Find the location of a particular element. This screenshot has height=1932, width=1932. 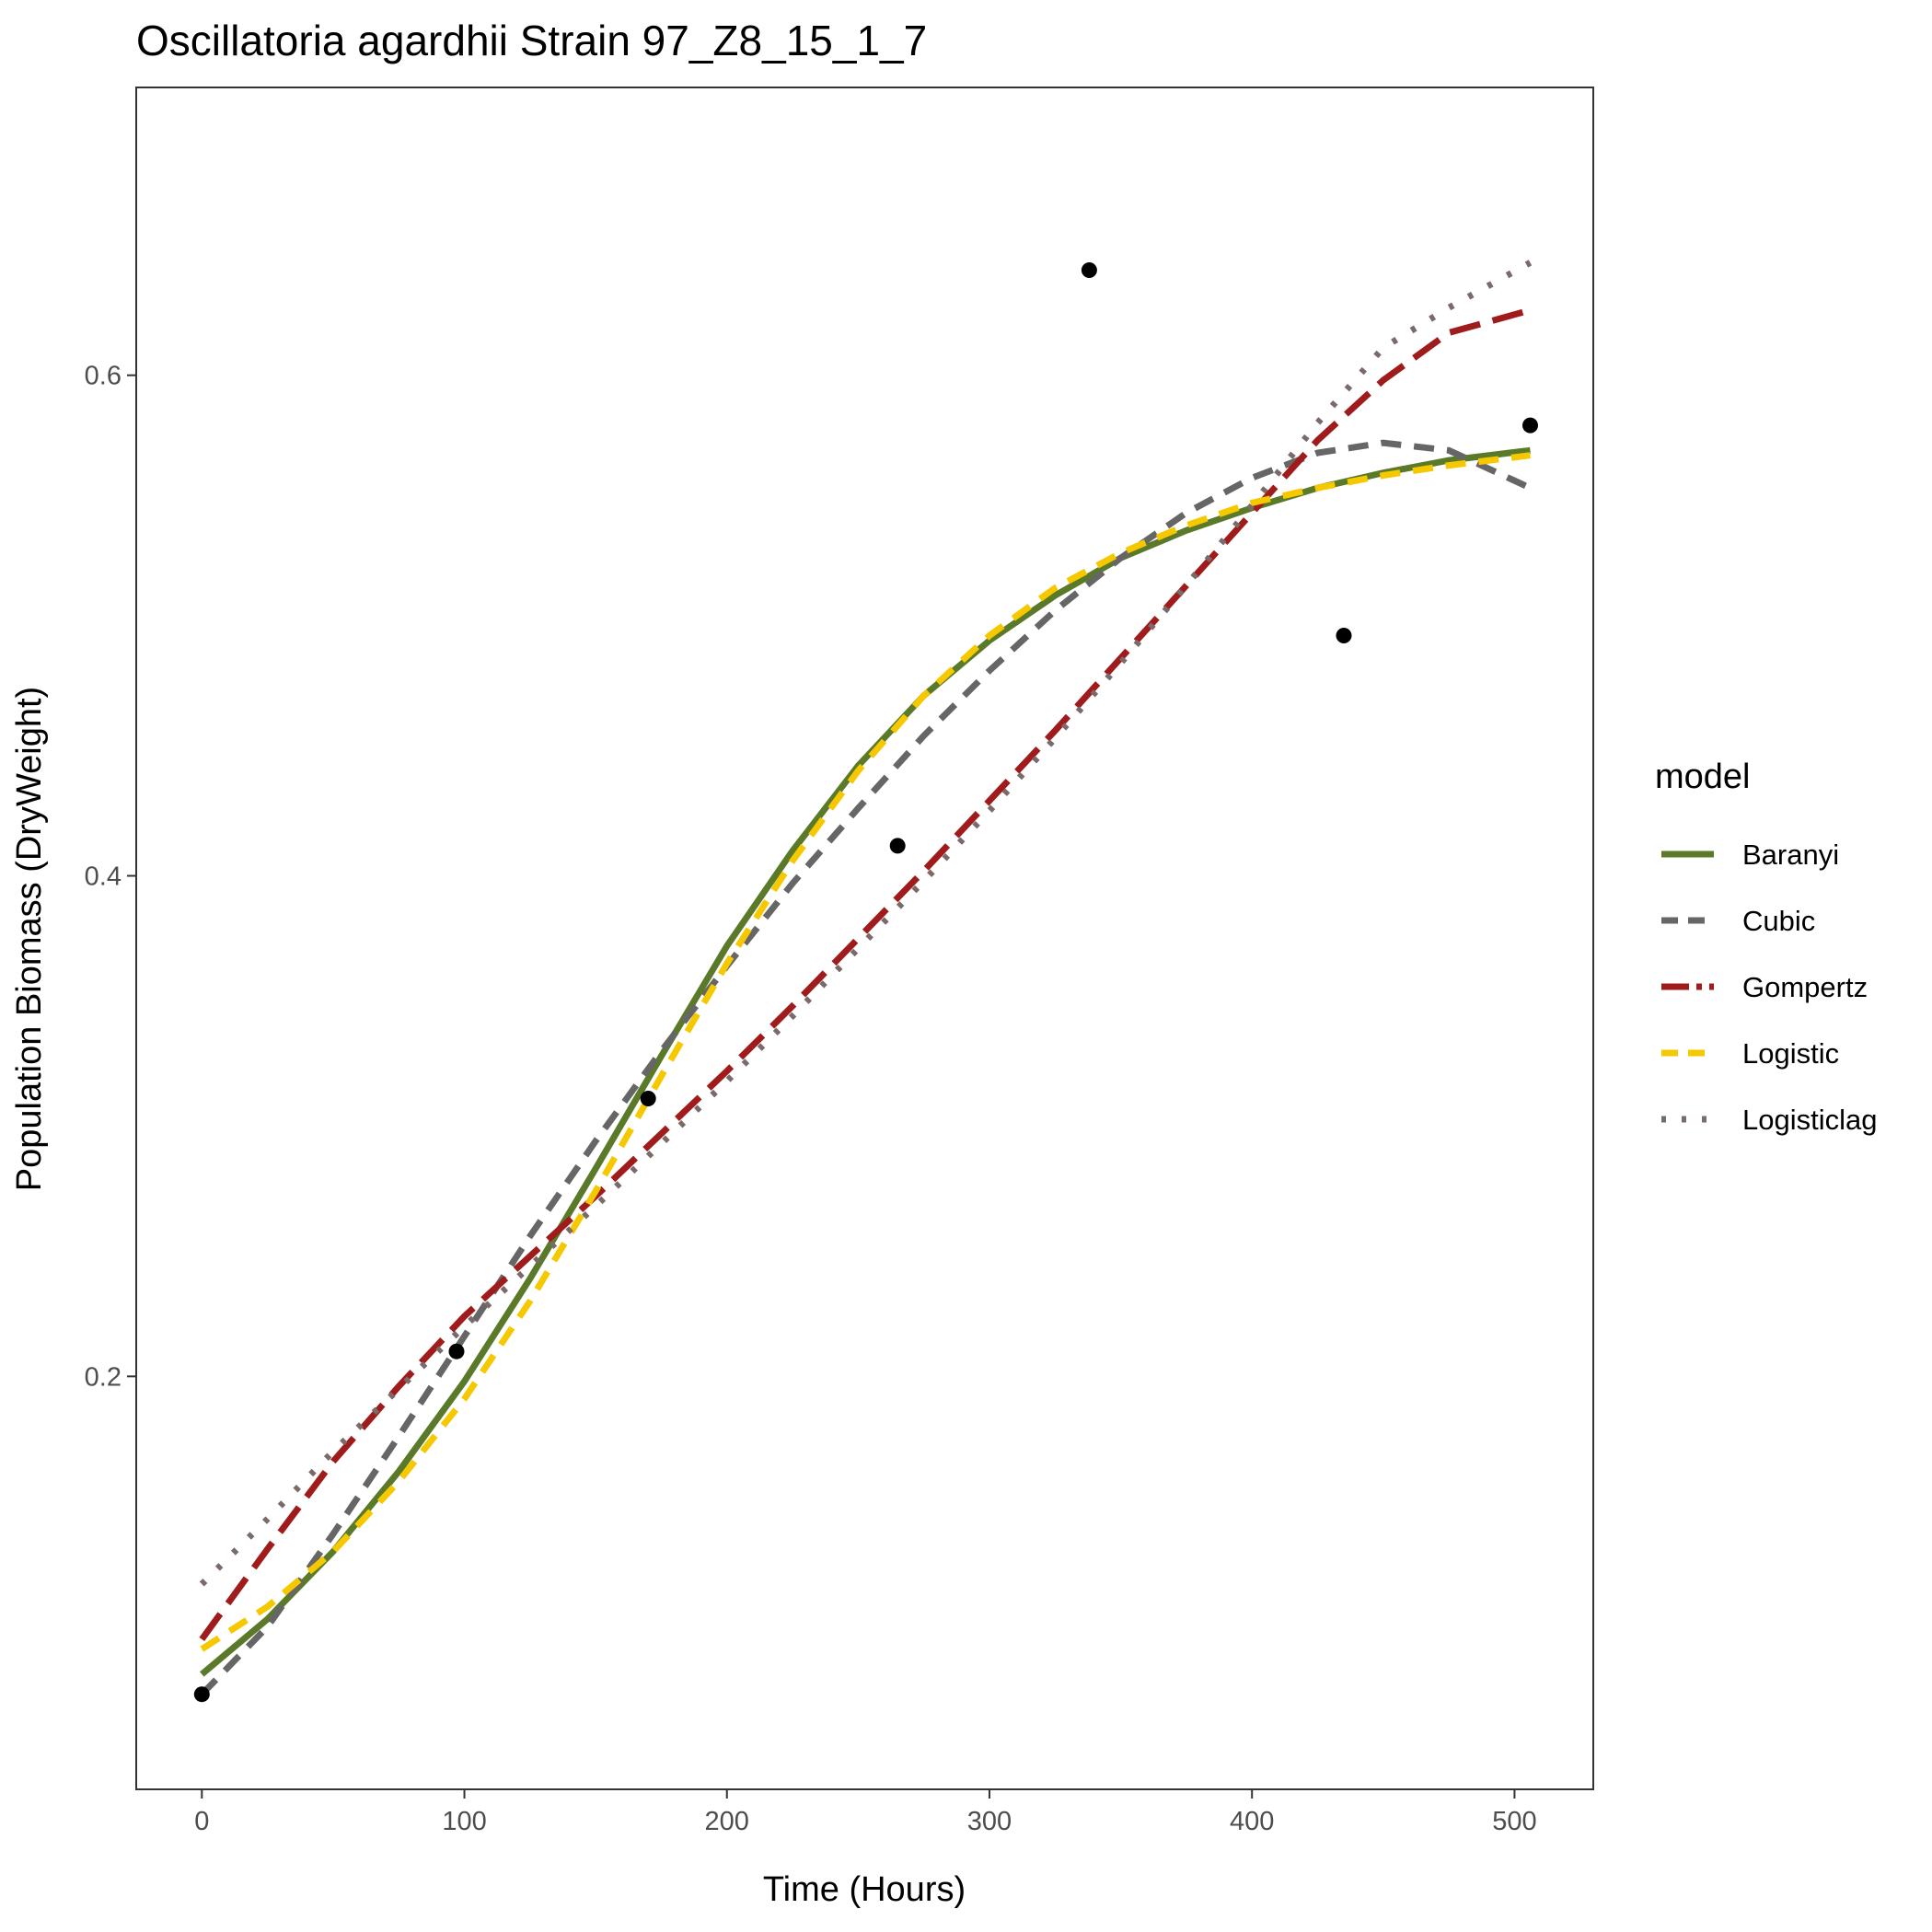

x-tick-label: 400 is located at coordinates (1252, 1822).